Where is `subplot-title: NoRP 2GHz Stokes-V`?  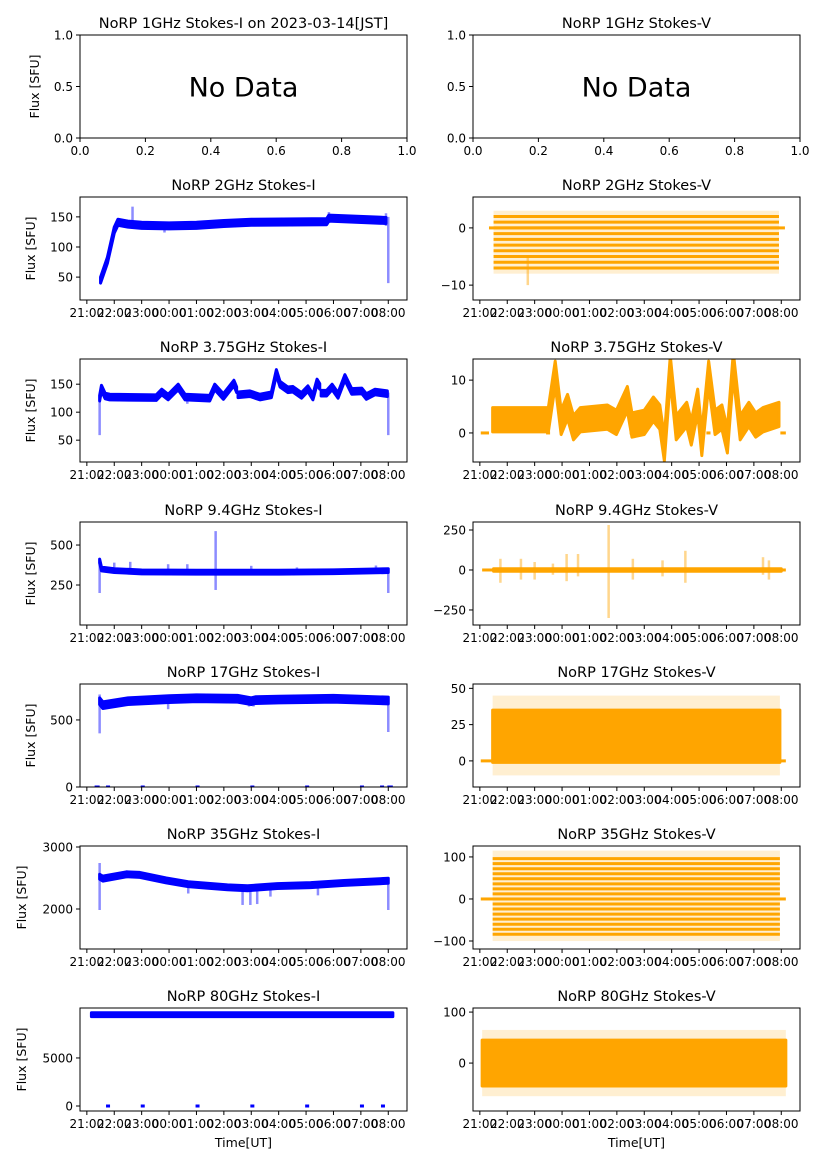
subplot-title: NoRP 2GHz Stokes-V is located at coordinates (636, 186).